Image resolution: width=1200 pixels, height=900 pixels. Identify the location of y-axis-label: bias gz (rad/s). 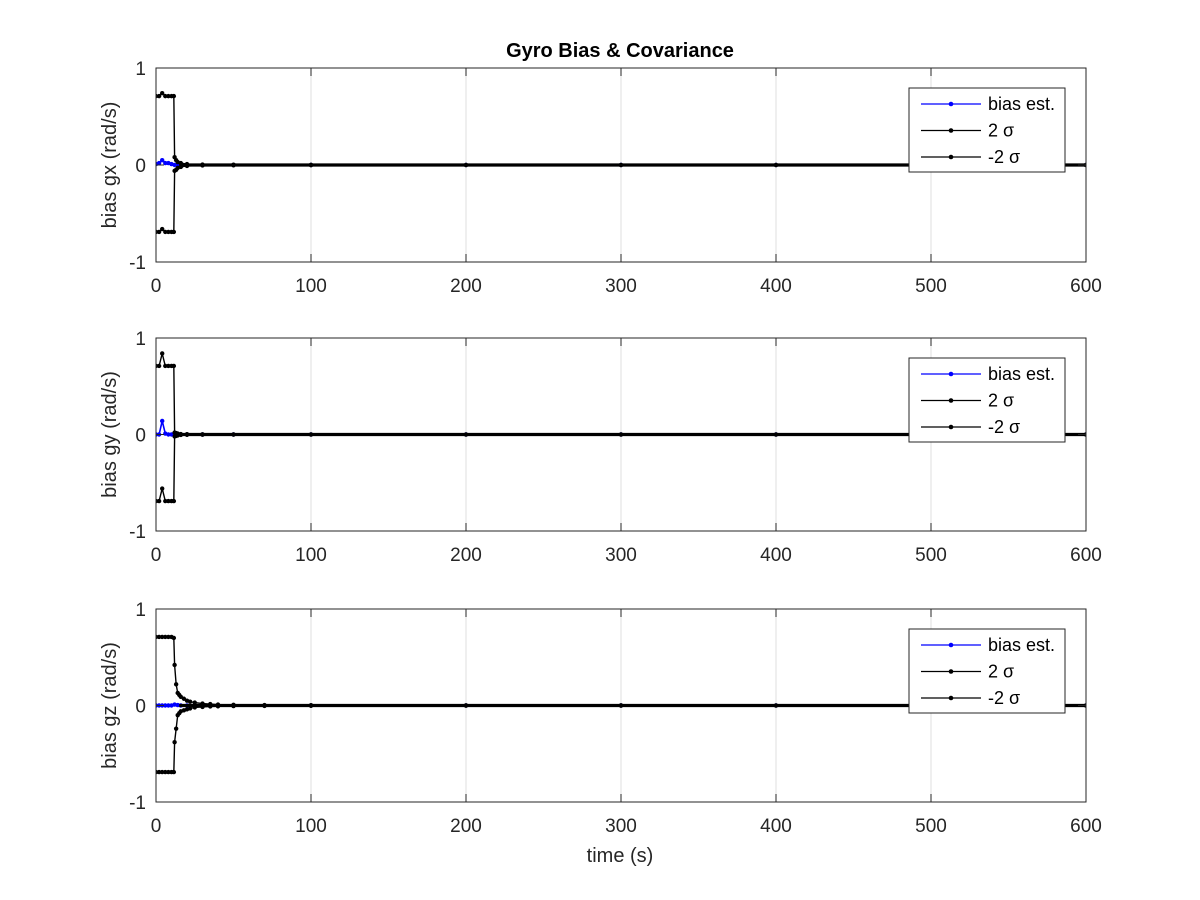
(110, 705).